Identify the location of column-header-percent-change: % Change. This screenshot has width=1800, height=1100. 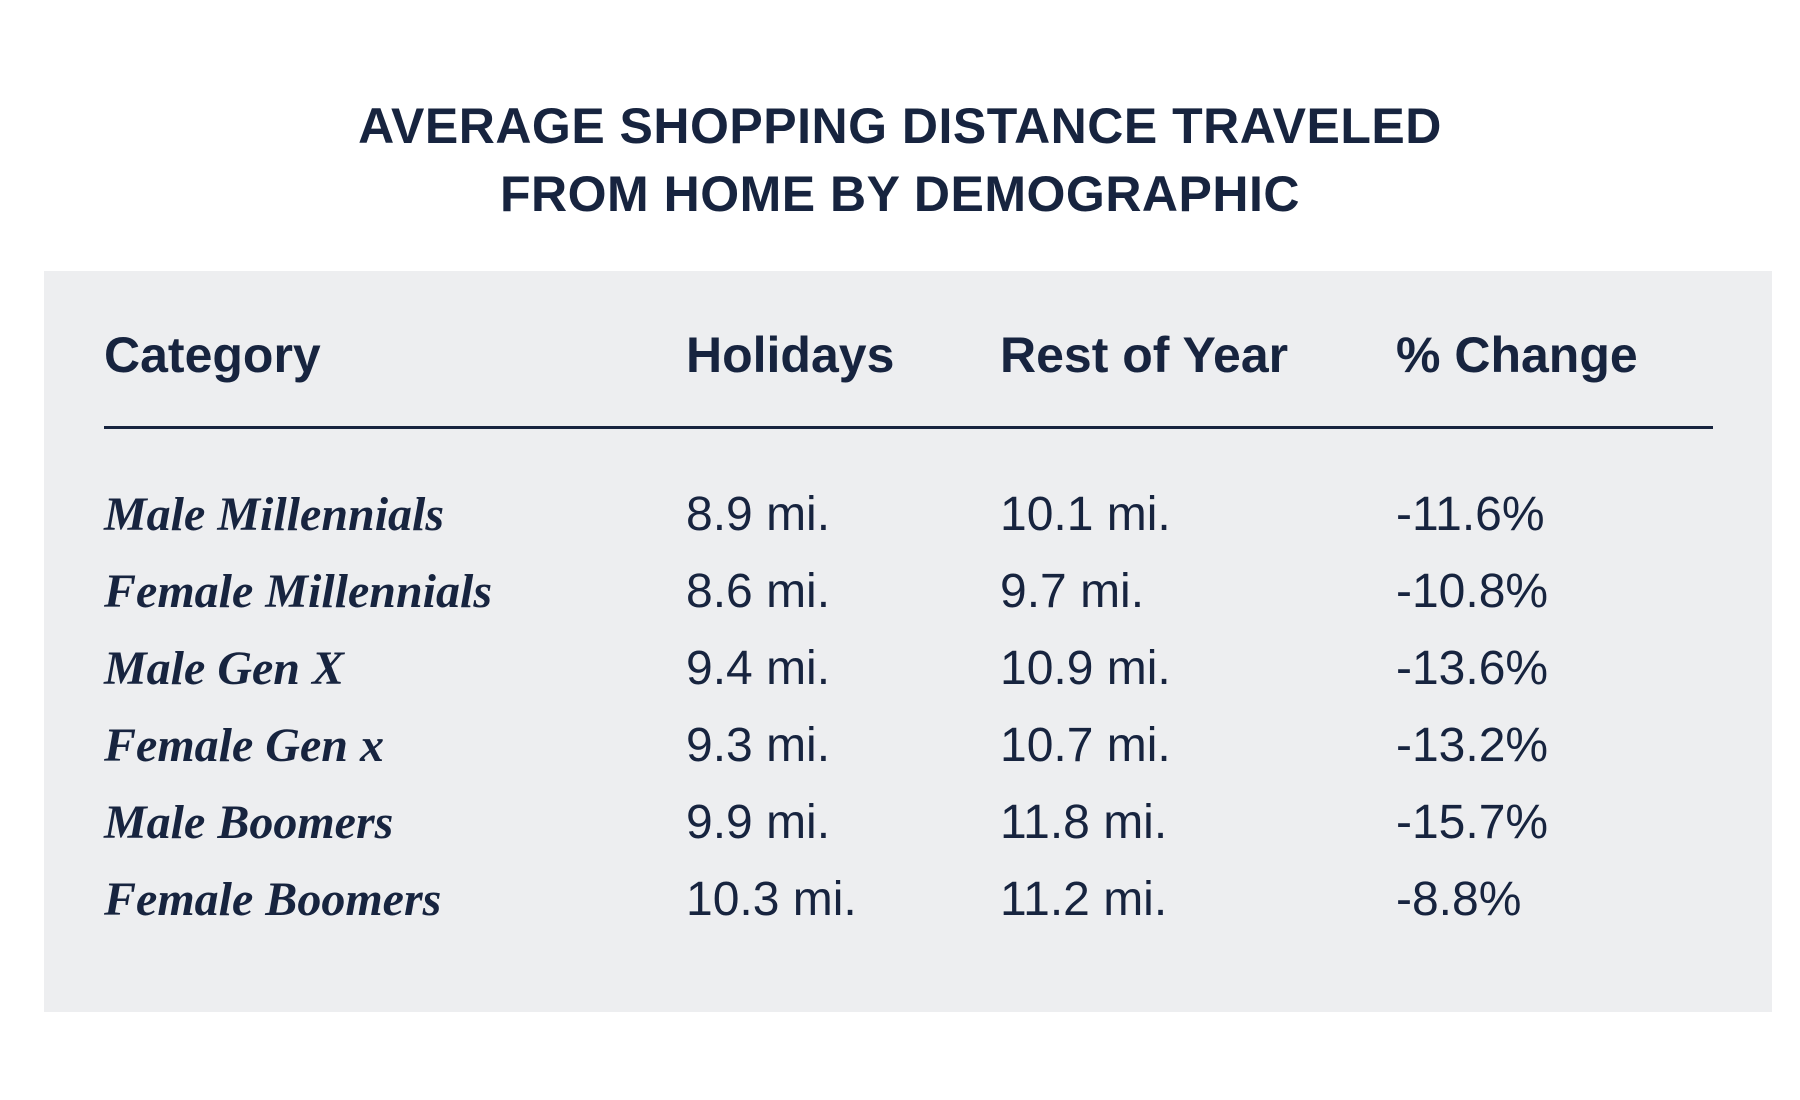
(1517, 355).